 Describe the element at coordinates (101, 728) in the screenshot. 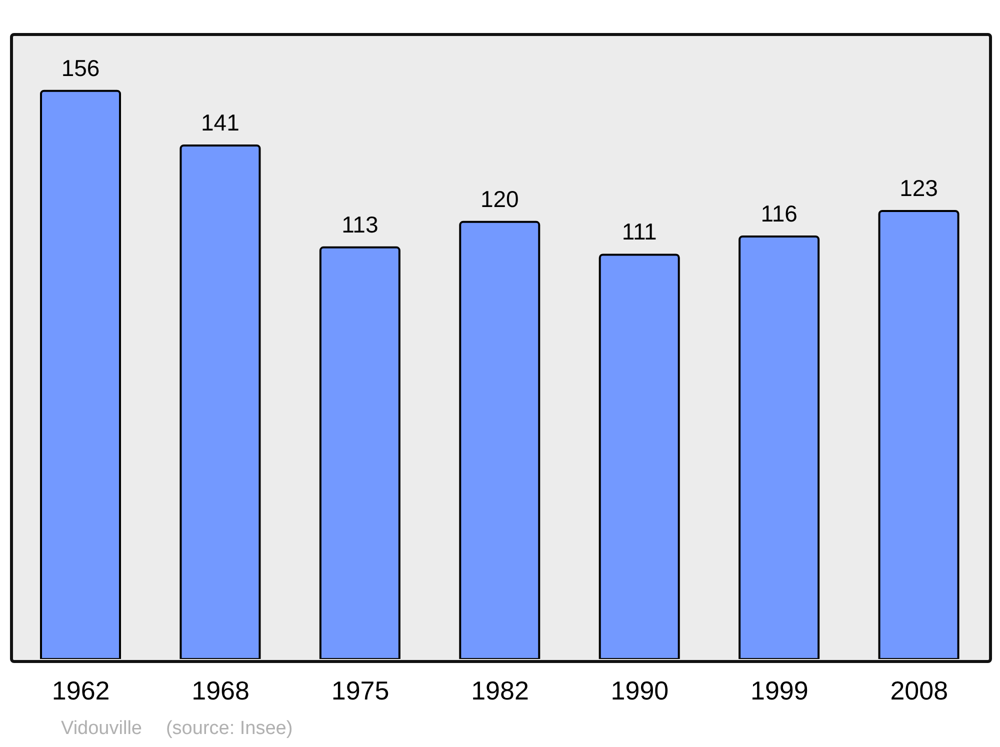

I see `text: Vidouville` at that location.